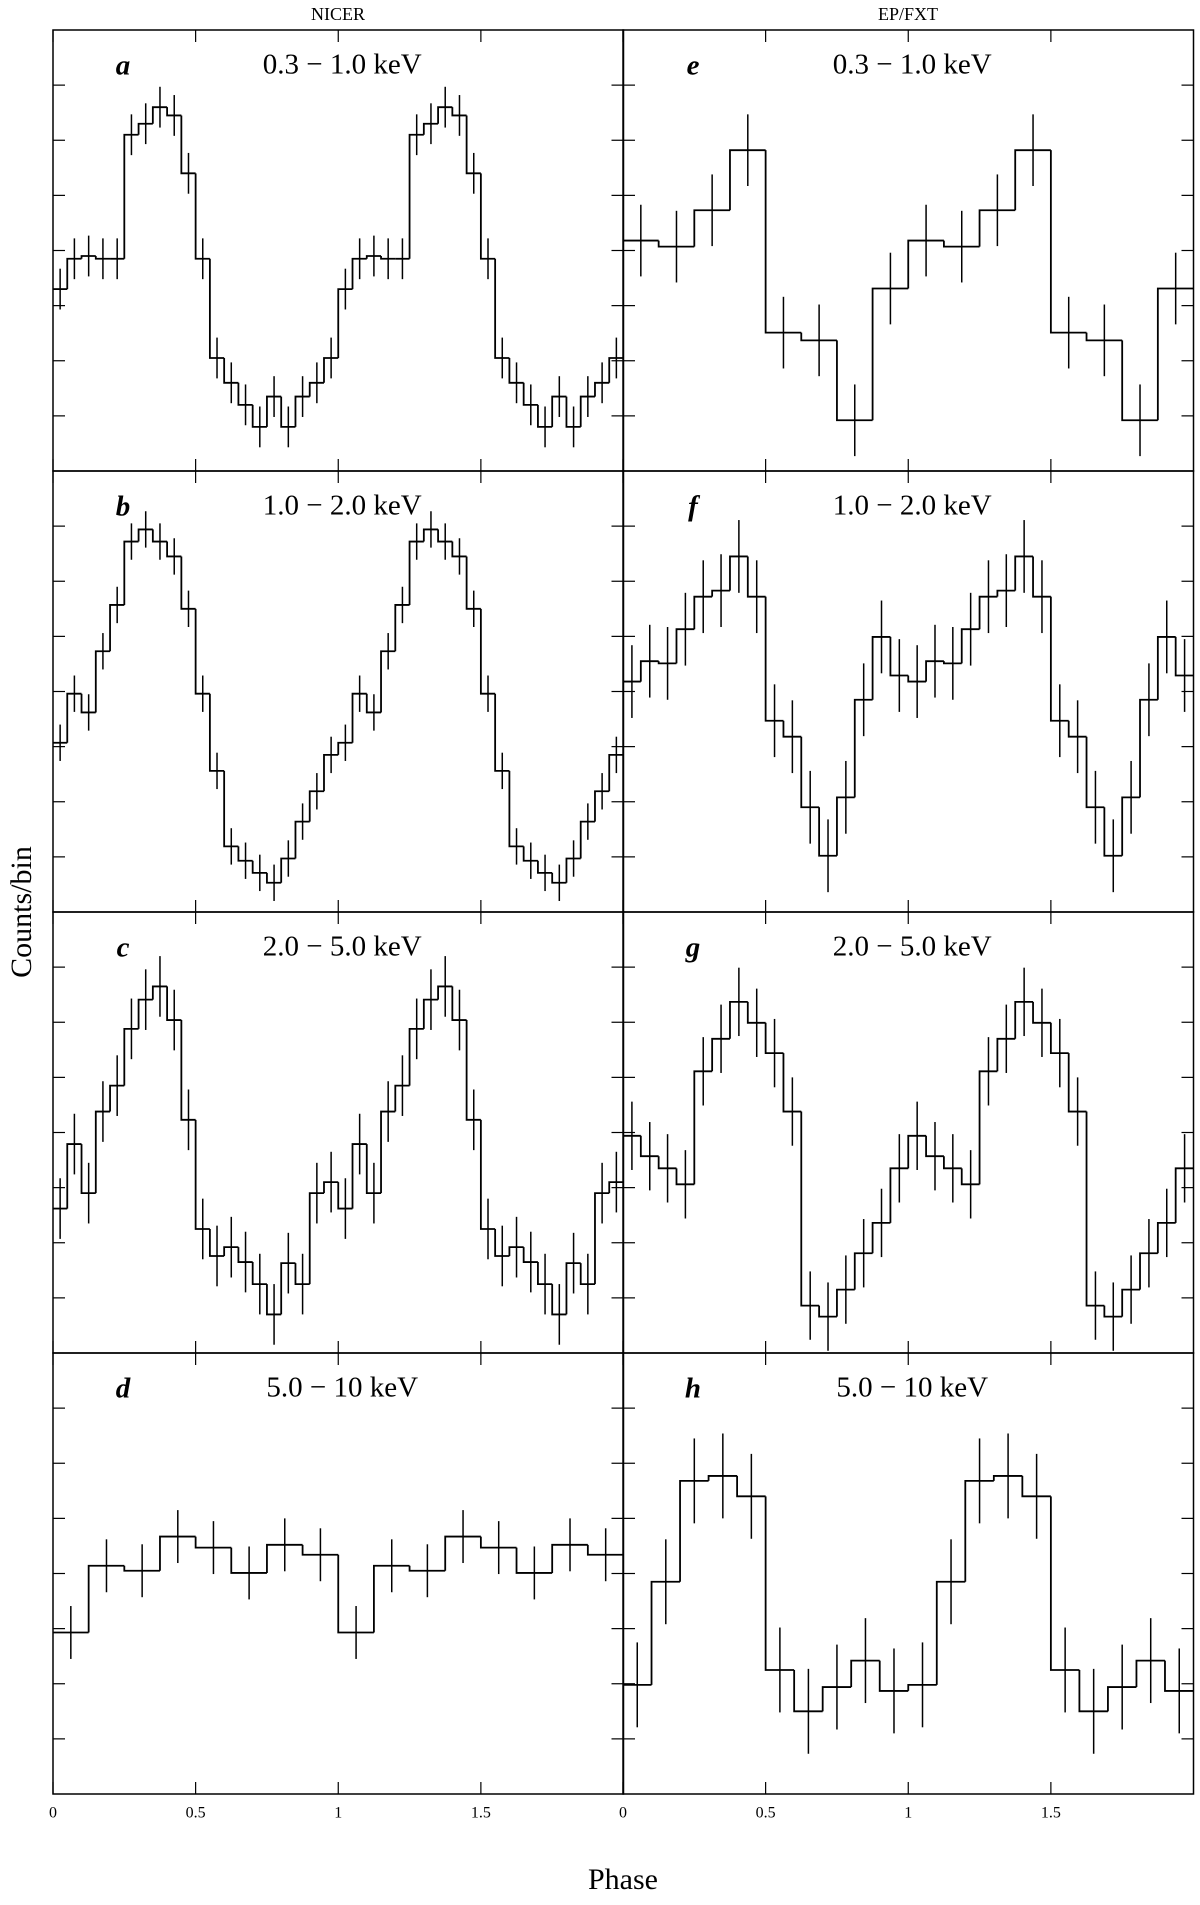 Image resolution: width=1200 pixels, height=1905 pixels. What do you see at coordinates (908, 14) in the screenshot?
I see `column-title: EP/FXT` at bounding box center [908, 14].